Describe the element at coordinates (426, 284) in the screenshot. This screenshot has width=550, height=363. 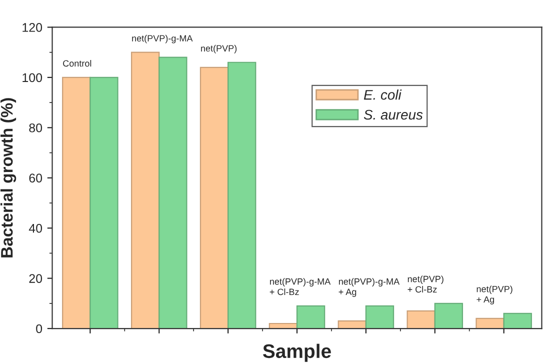
I see `annotation: net(PVP) + Cl-Bz` at that location.